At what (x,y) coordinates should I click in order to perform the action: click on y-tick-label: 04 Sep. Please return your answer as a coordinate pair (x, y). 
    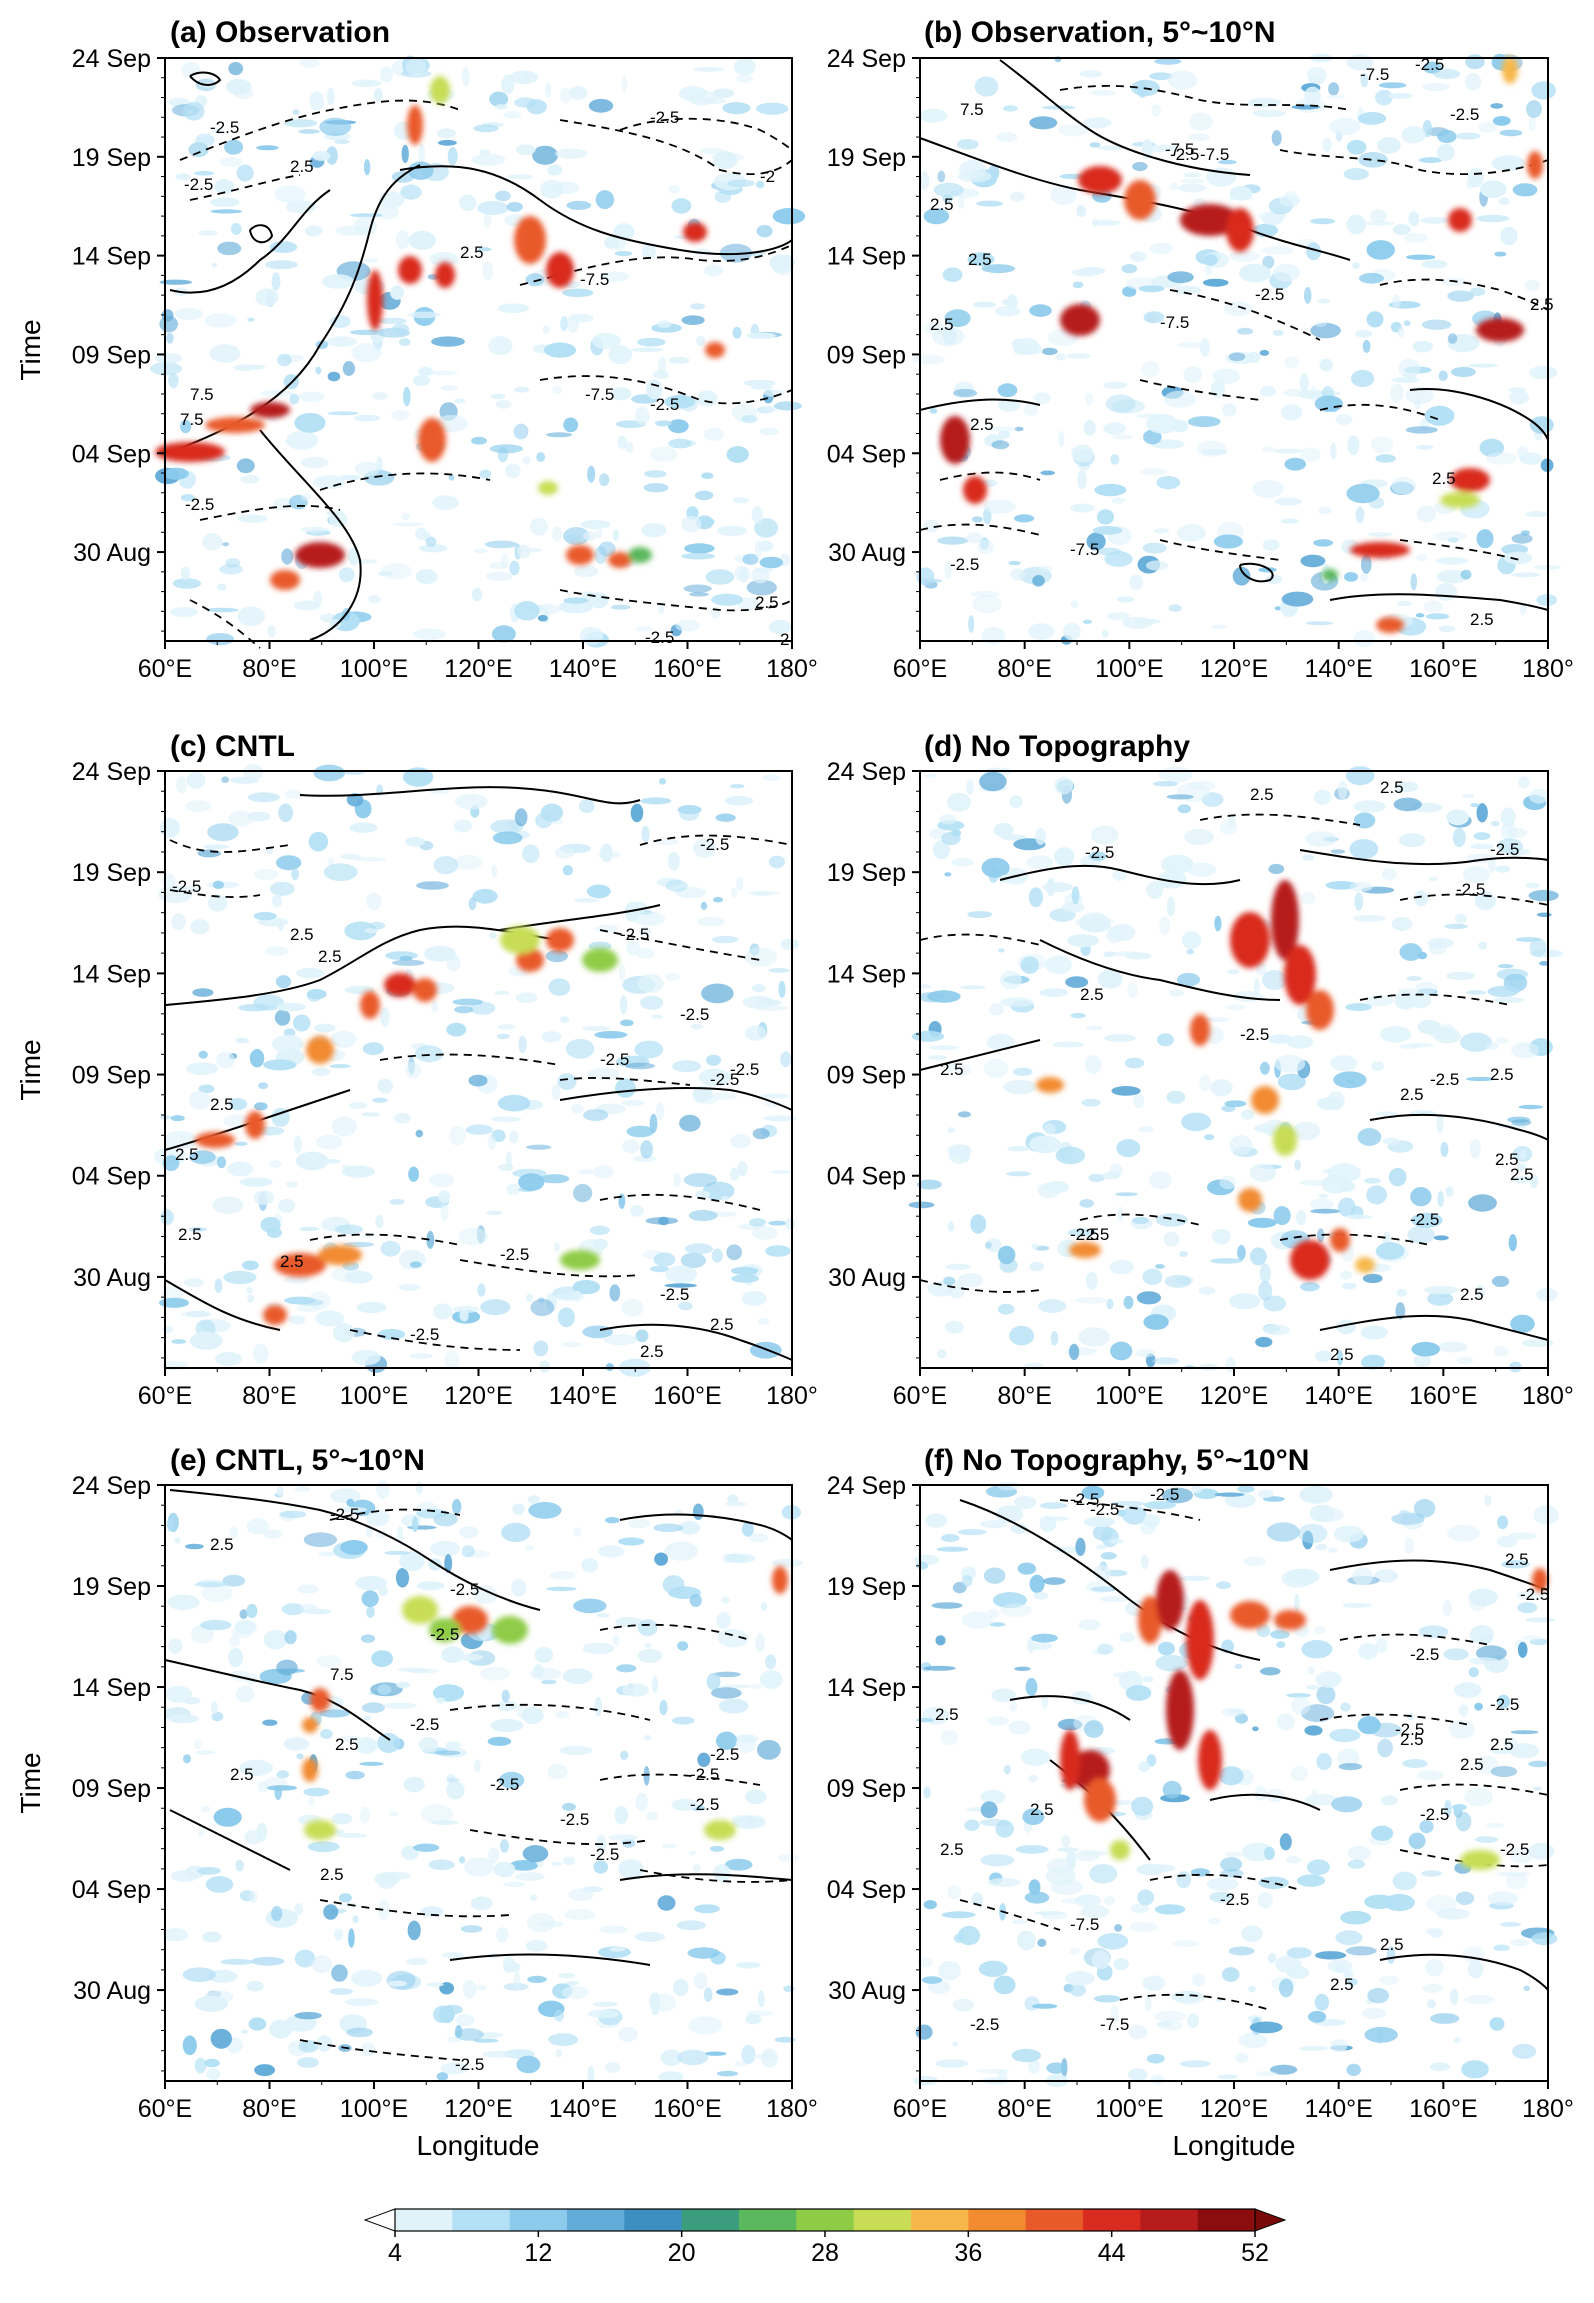
    Looking at the image, I should click on (866, 454).